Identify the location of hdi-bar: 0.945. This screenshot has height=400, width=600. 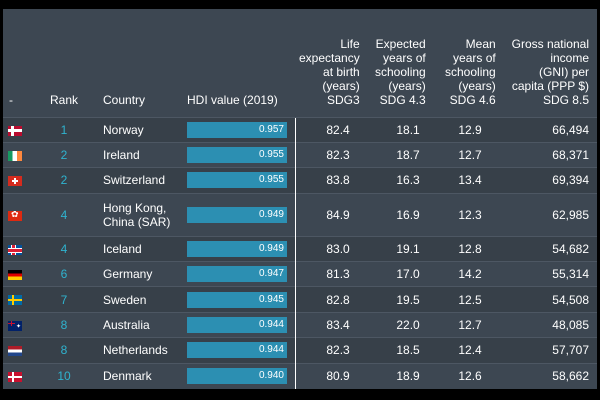
(237, 299).